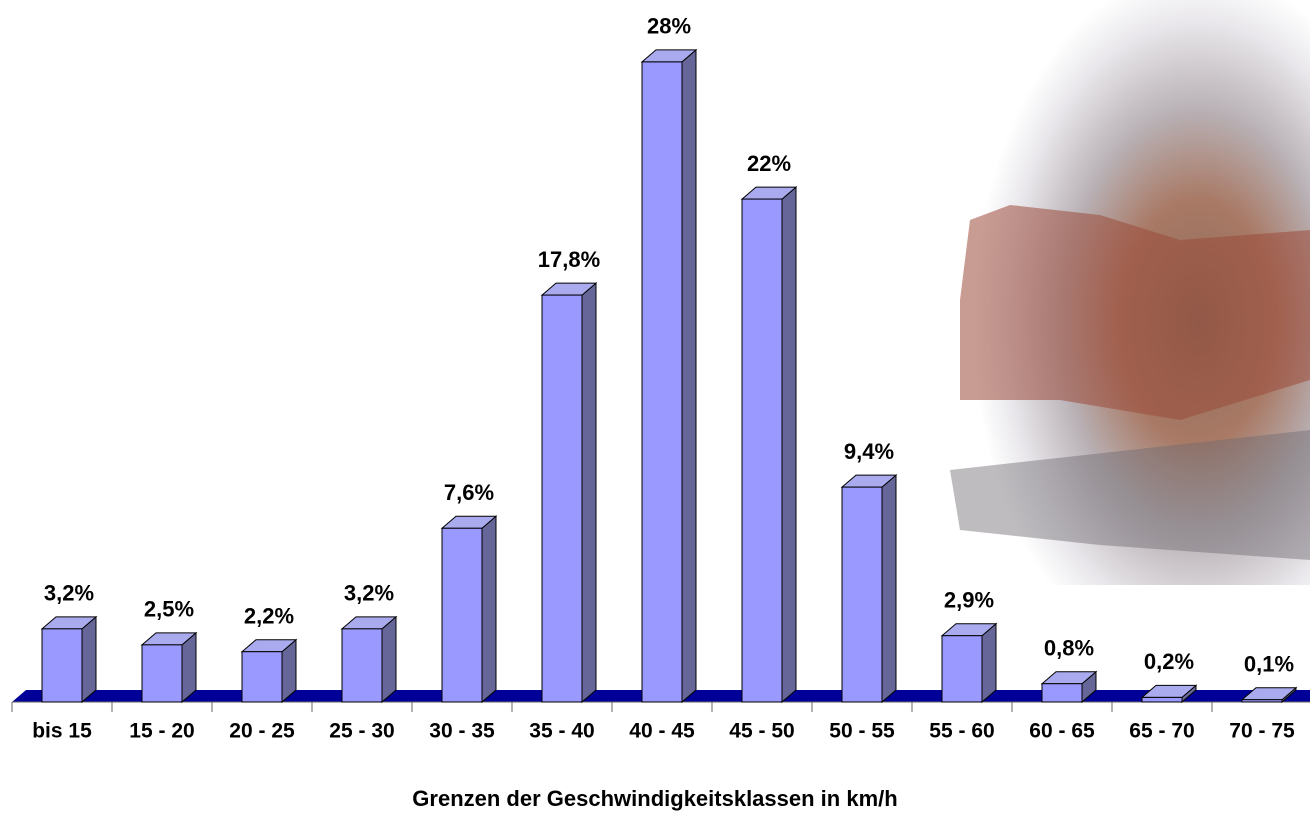 Image resolution: width=1310 pixels, height=814 pixels. I want to click on x-tick-label: 70 - 75, so click(1262, 731).